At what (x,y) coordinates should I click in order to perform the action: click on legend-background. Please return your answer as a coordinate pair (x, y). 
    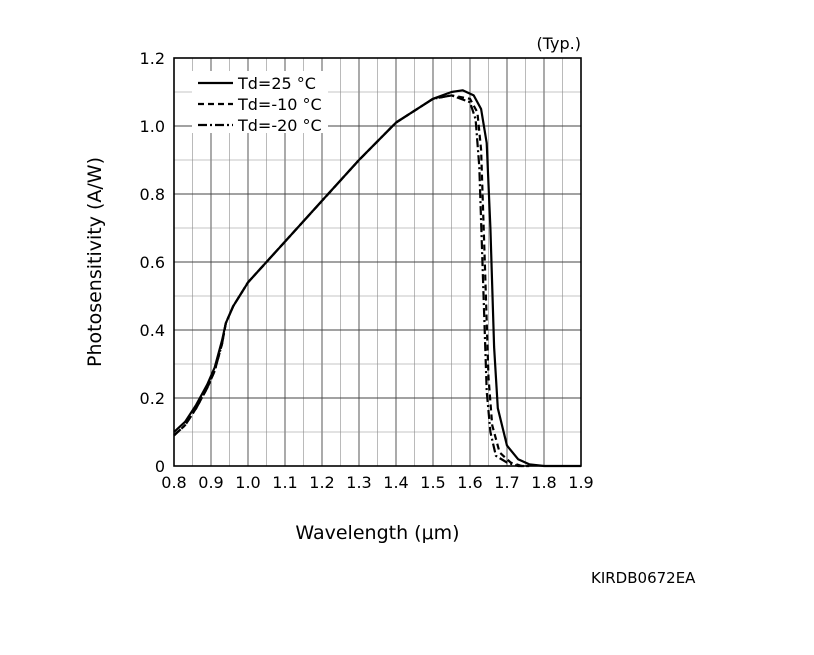
    Looking at the image, I should click on (260, 102).